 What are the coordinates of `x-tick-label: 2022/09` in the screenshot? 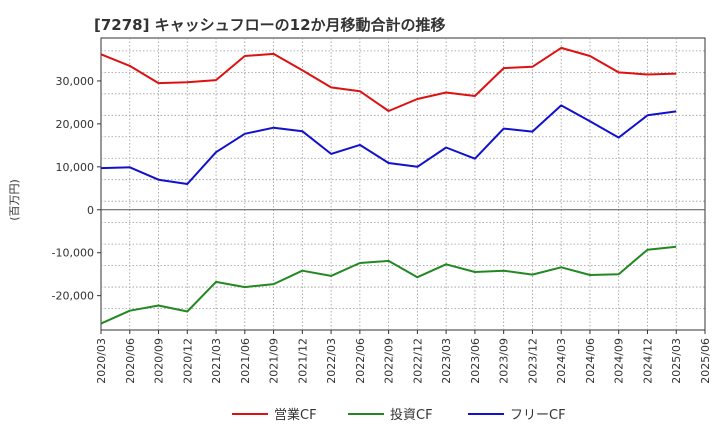 It's located at (389, 361).